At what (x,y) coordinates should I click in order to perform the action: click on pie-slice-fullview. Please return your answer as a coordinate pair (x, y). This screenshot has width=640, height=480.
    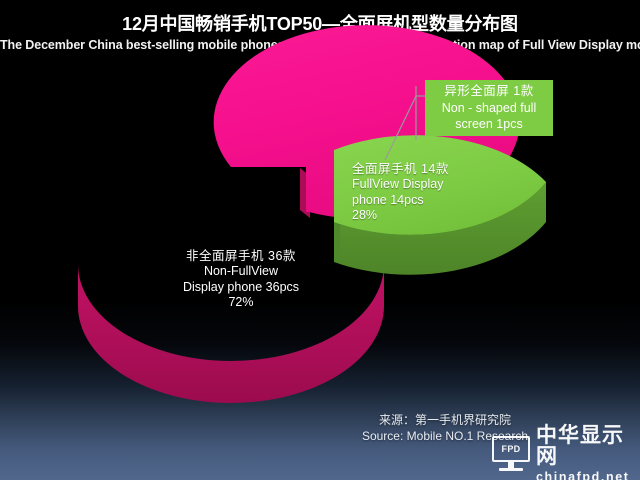
    Looking at the image, I should click on (440, 205).